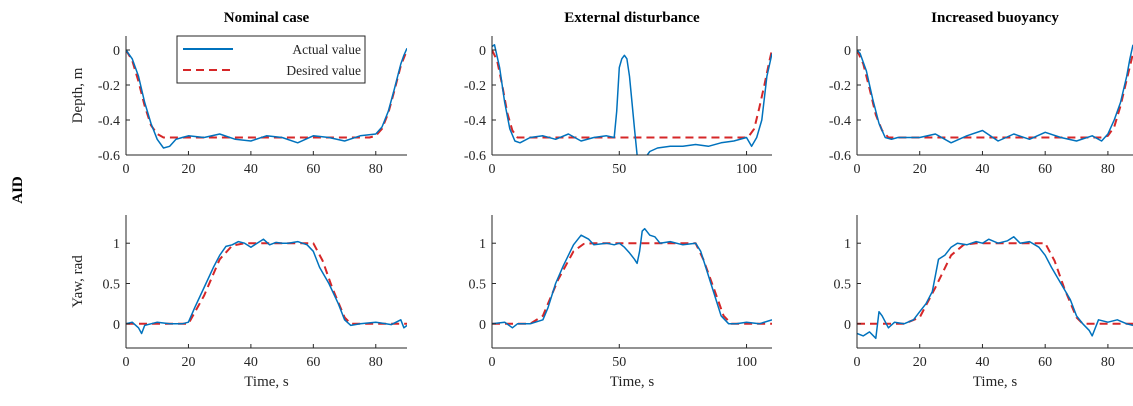 Image resolution: width=1133 pixels, height=406 pixels. What do you see at coordinates (78, 281) in the screenshot?
I see `y-axis-label: Yaw, rad` at bounding box center [78, 281].